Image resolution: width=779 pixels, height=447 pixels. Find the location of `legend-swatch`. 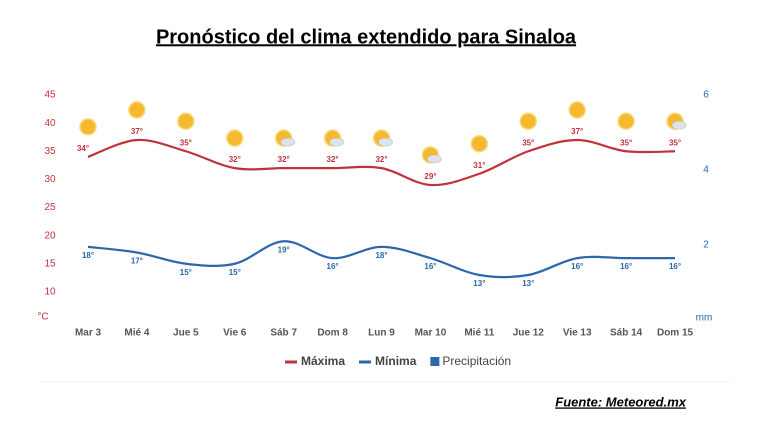

legend-swatch is located at coordinates (435, 361).